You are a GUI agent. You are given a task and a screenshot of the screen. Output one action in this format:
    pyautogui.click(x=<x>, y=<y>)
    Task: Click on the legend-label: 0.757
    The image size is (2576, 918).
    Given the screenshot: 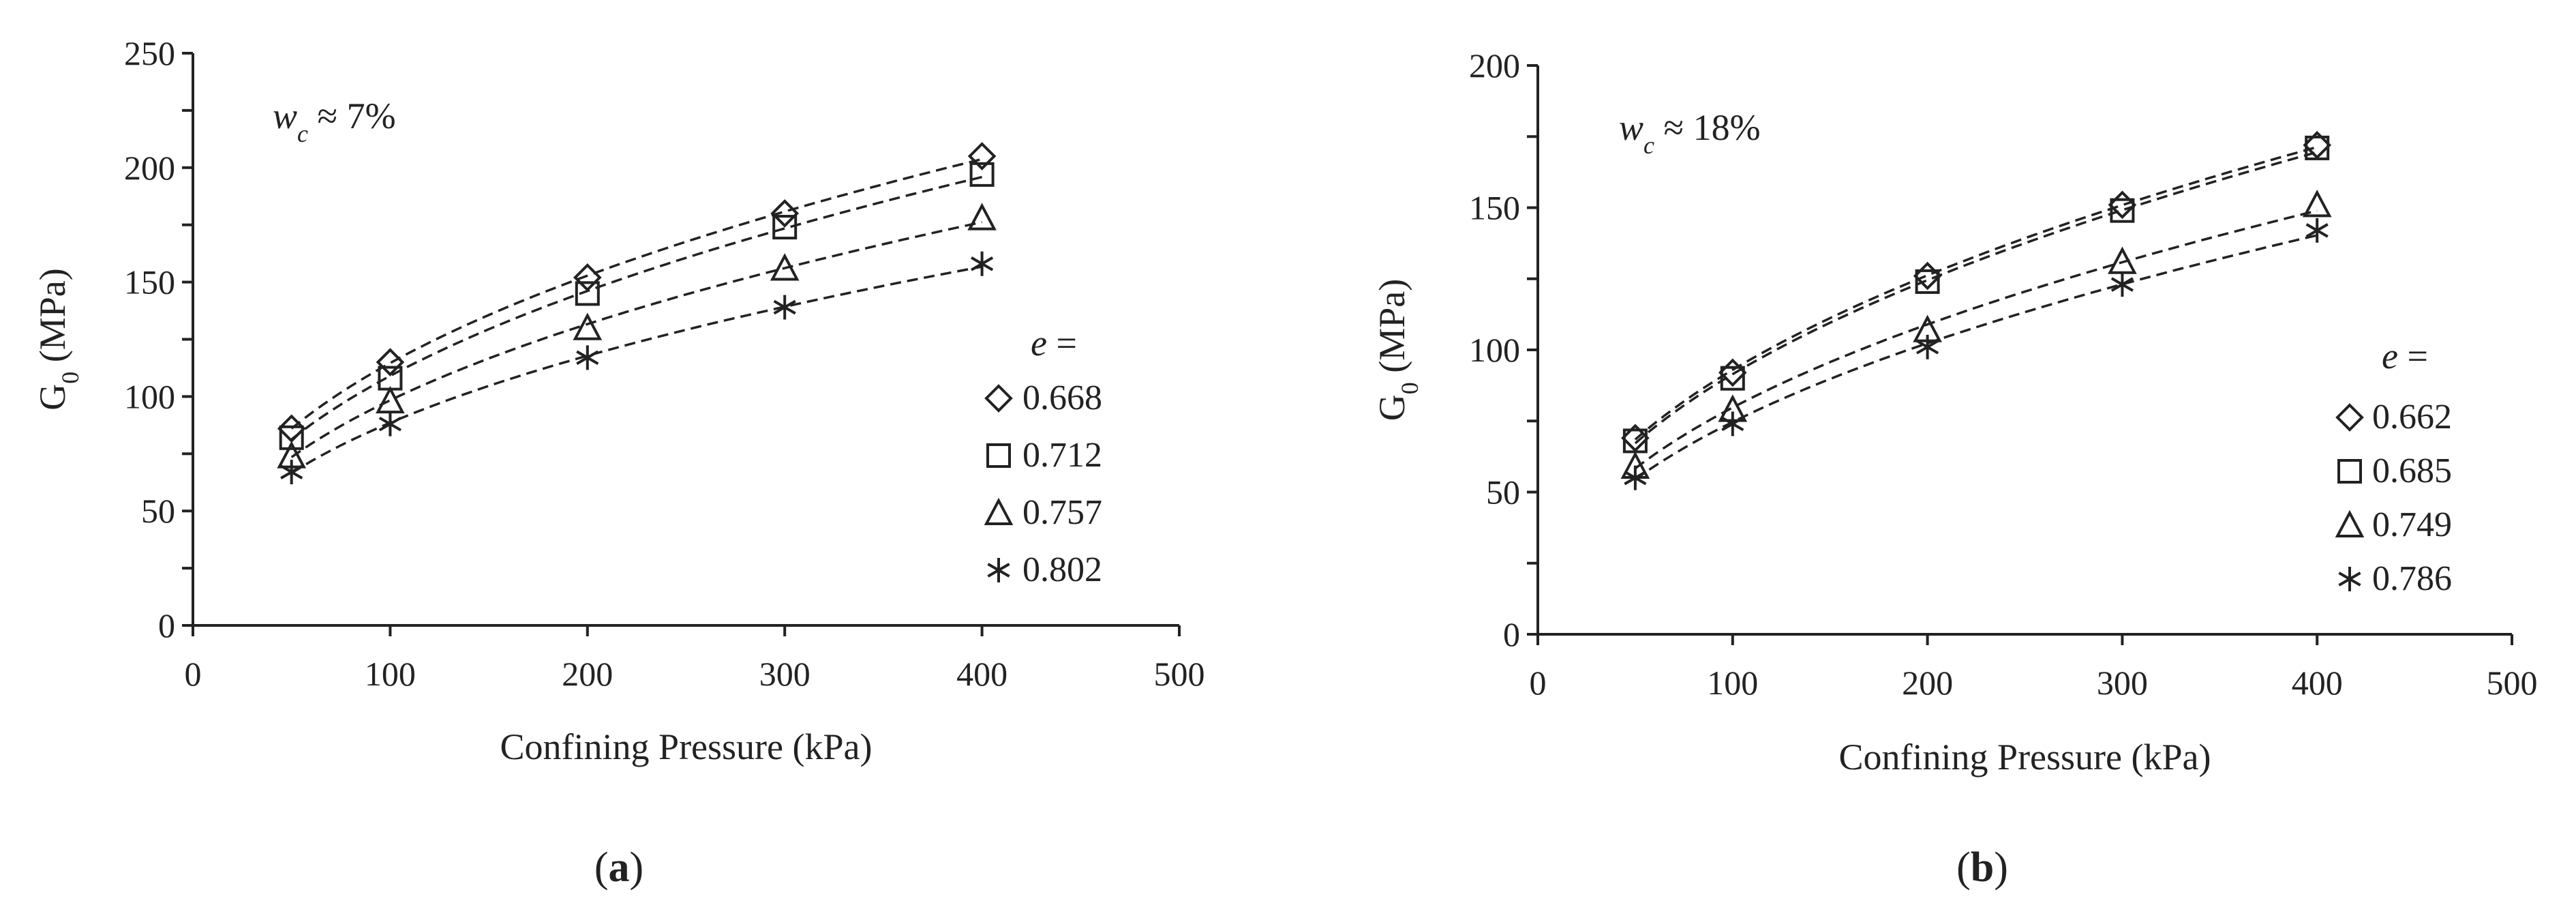 What is the action you would take?
    pyautogui.click(x=1062, y=512)
    